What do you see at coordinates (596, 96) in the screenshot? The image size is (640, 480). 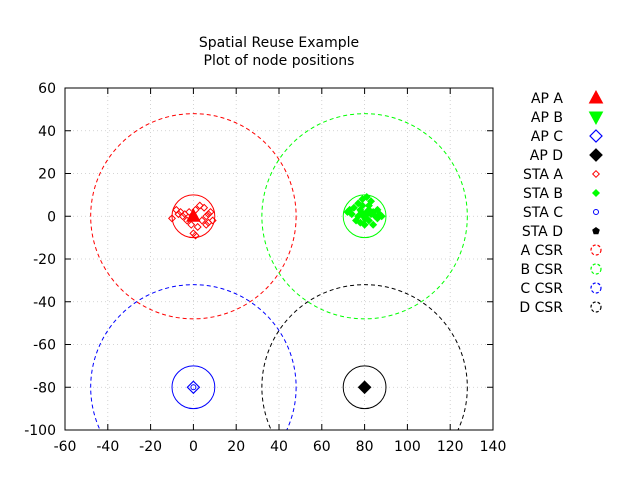 I see `legend-marker-ap-a` at bounding box center [596, 96].